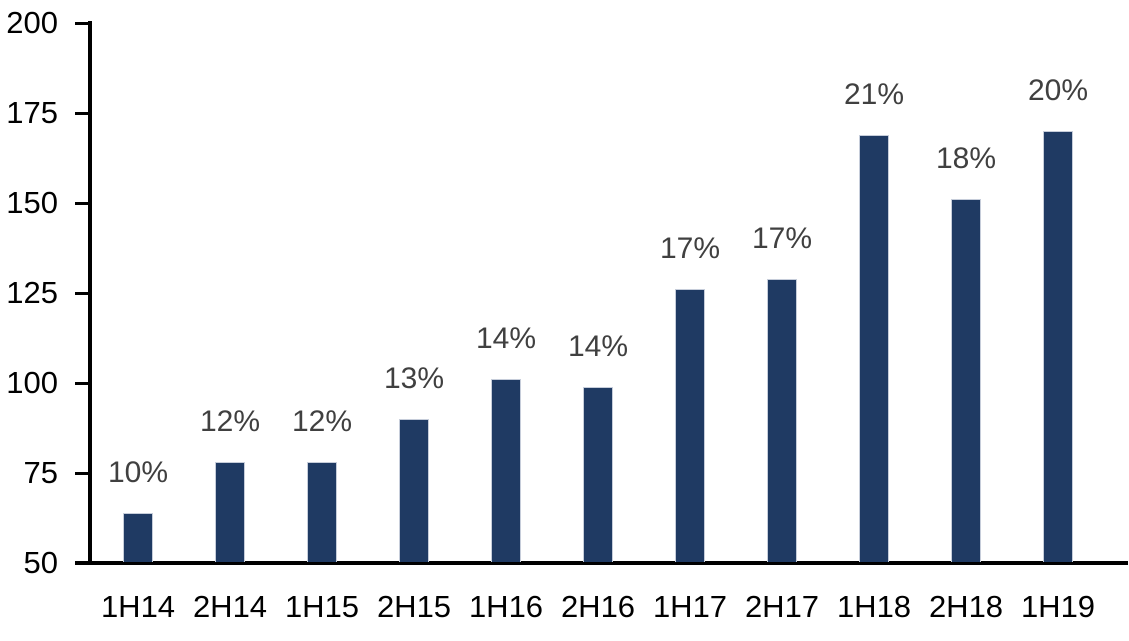 This screenshot has height=641, width=1129. Describe the element at coordinates (414, 490) in the screenshot. I see `bar-2H15` at that location.